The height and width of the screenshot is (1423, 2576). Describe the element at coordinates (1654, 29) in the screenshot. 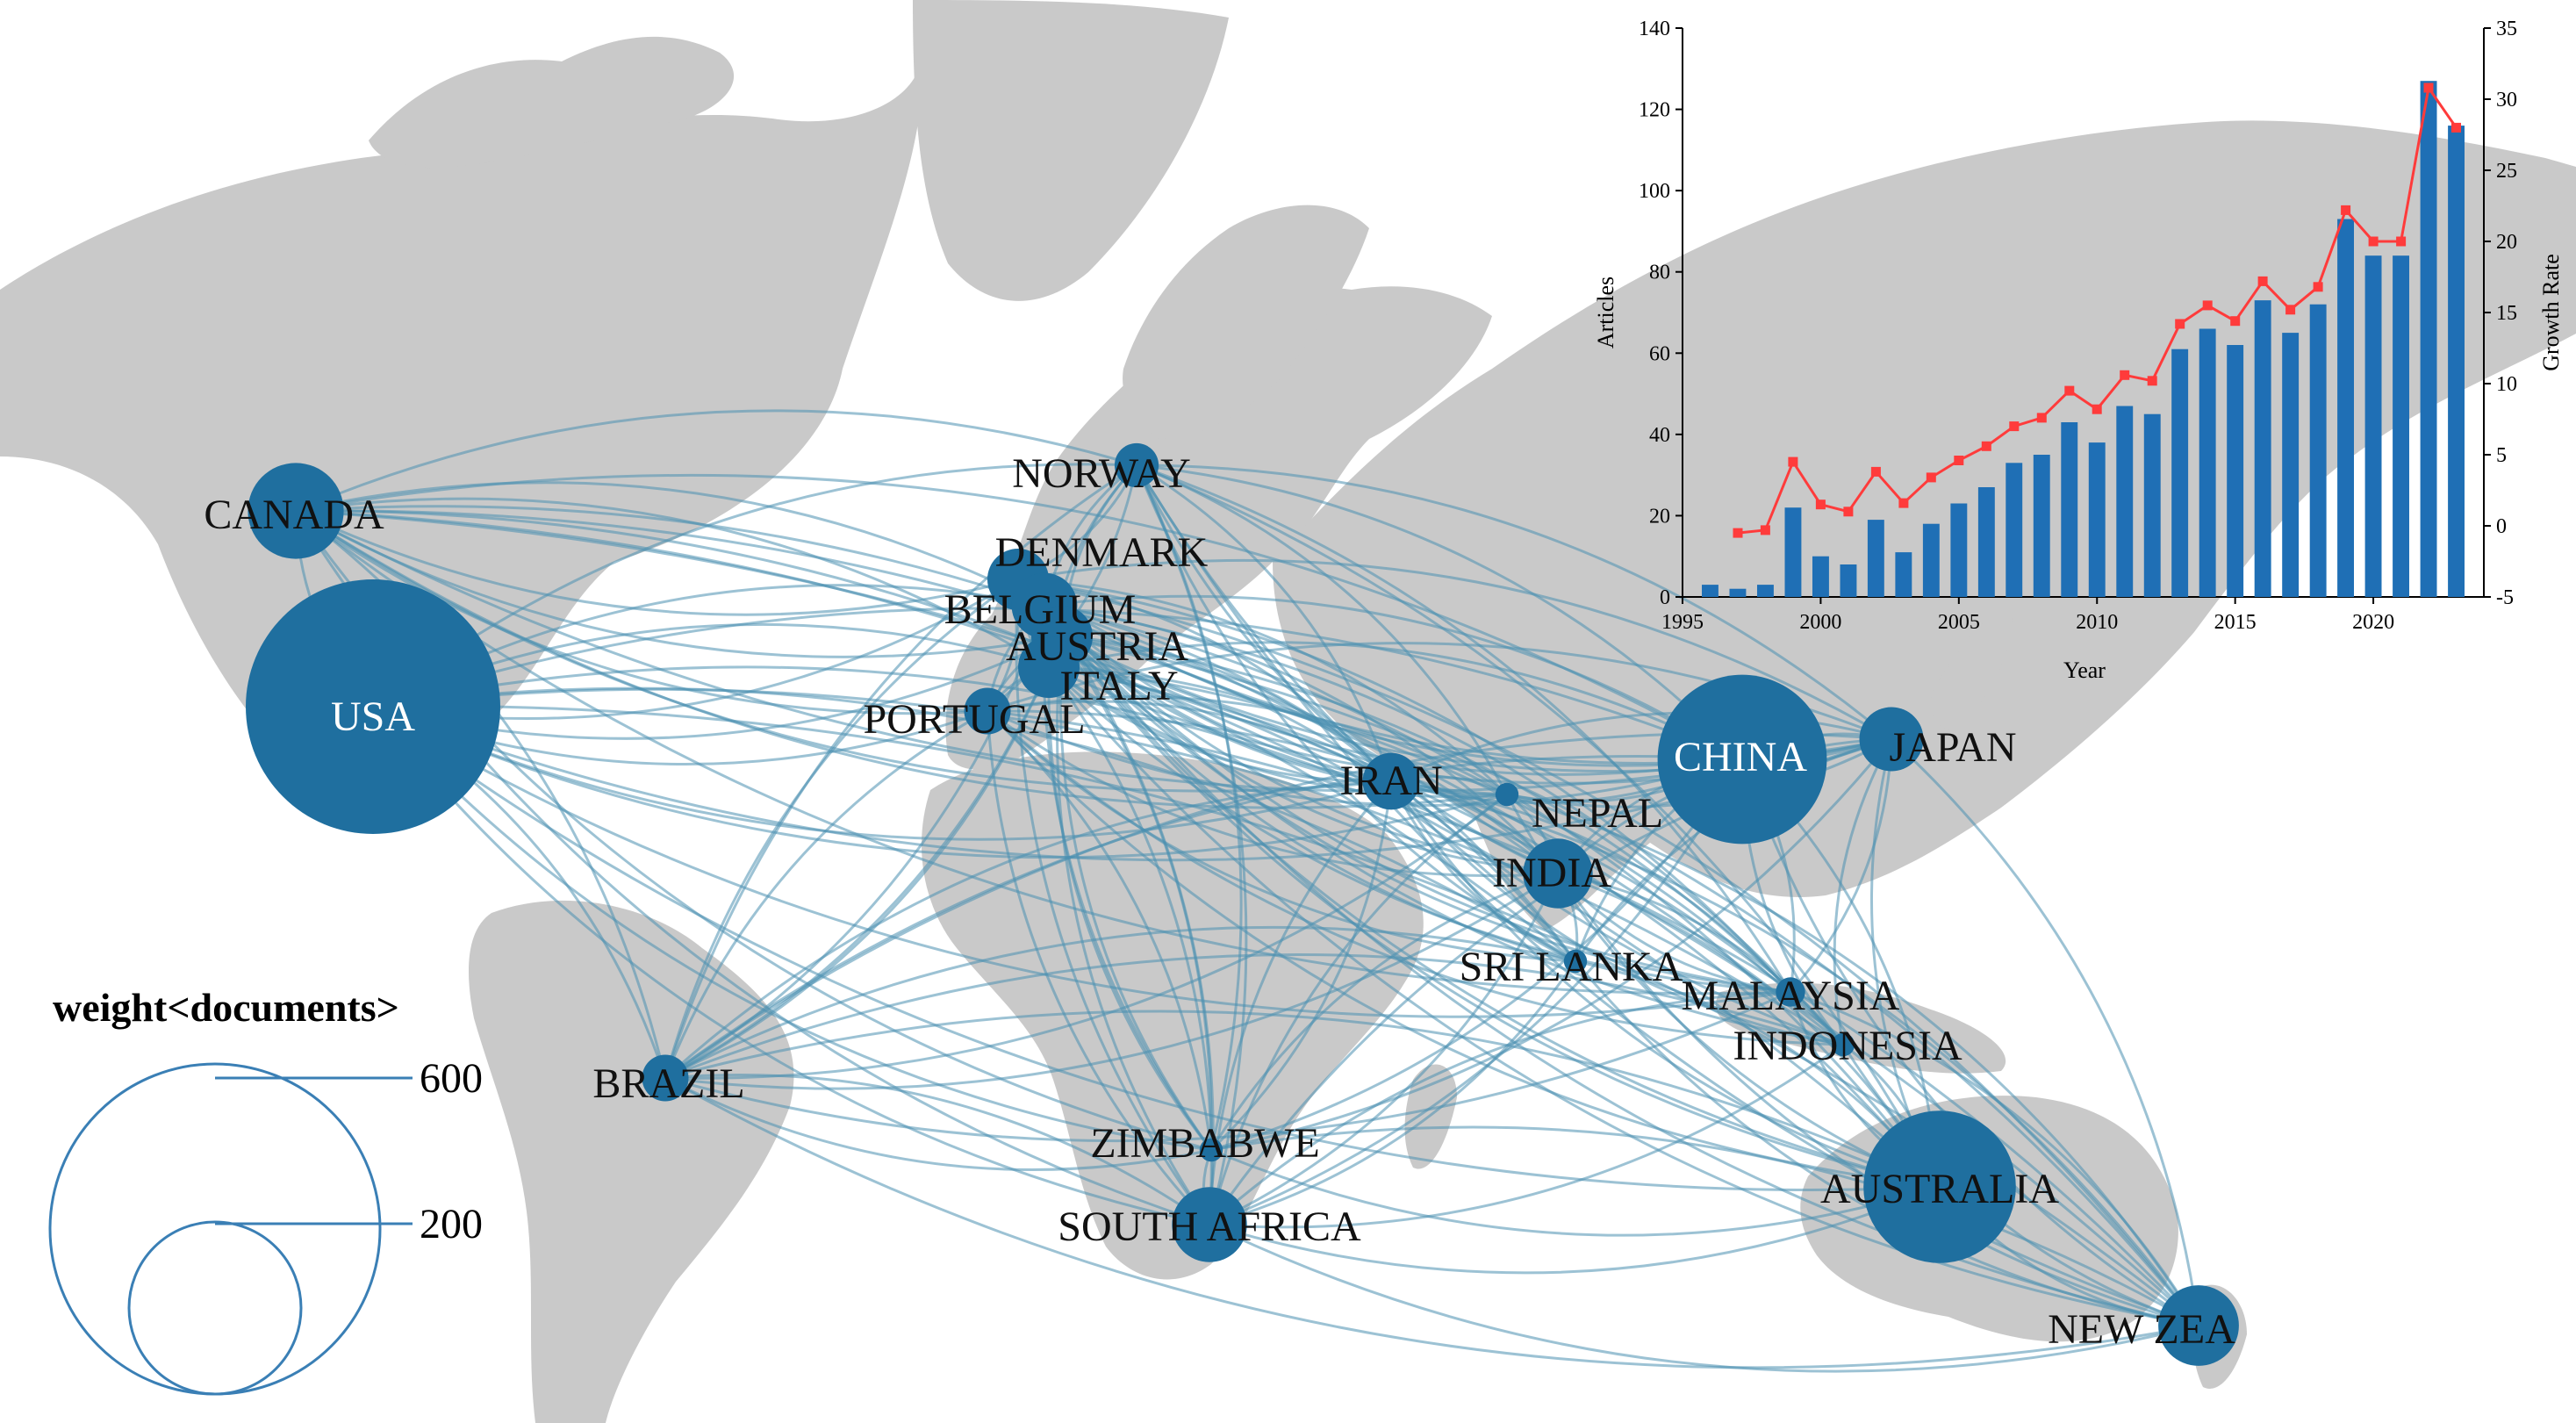

I see `y-tick-label-140: 140` at that location.